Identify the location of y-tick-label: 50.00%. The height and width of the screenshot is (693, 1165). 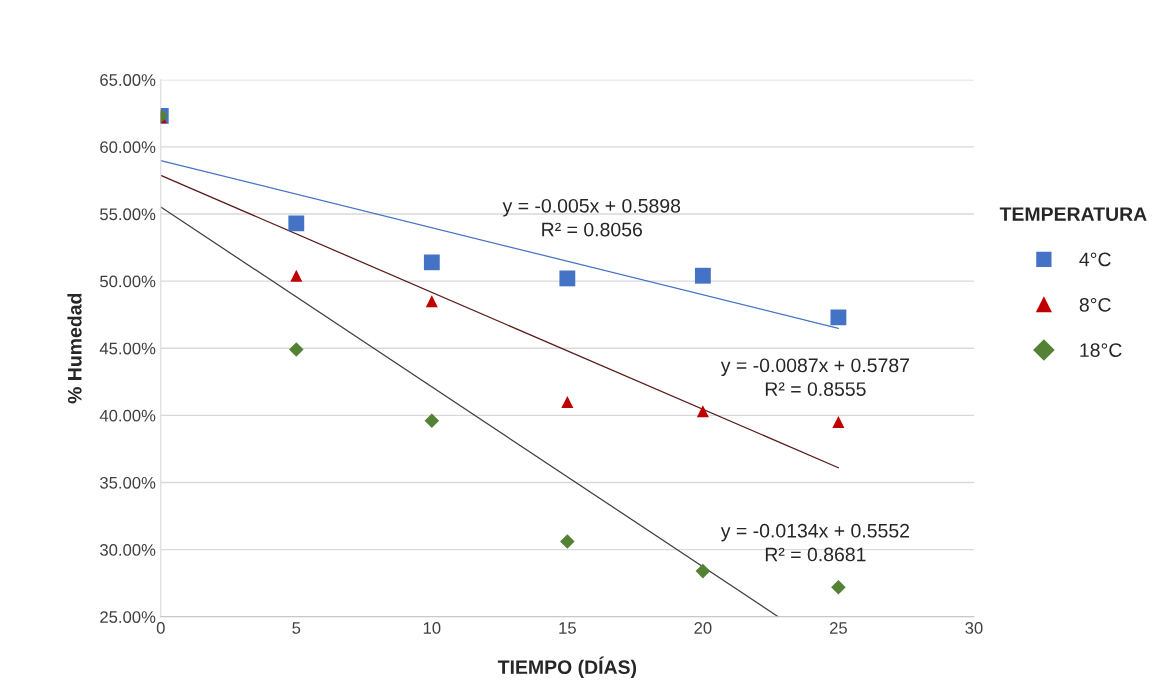
(128, 281).